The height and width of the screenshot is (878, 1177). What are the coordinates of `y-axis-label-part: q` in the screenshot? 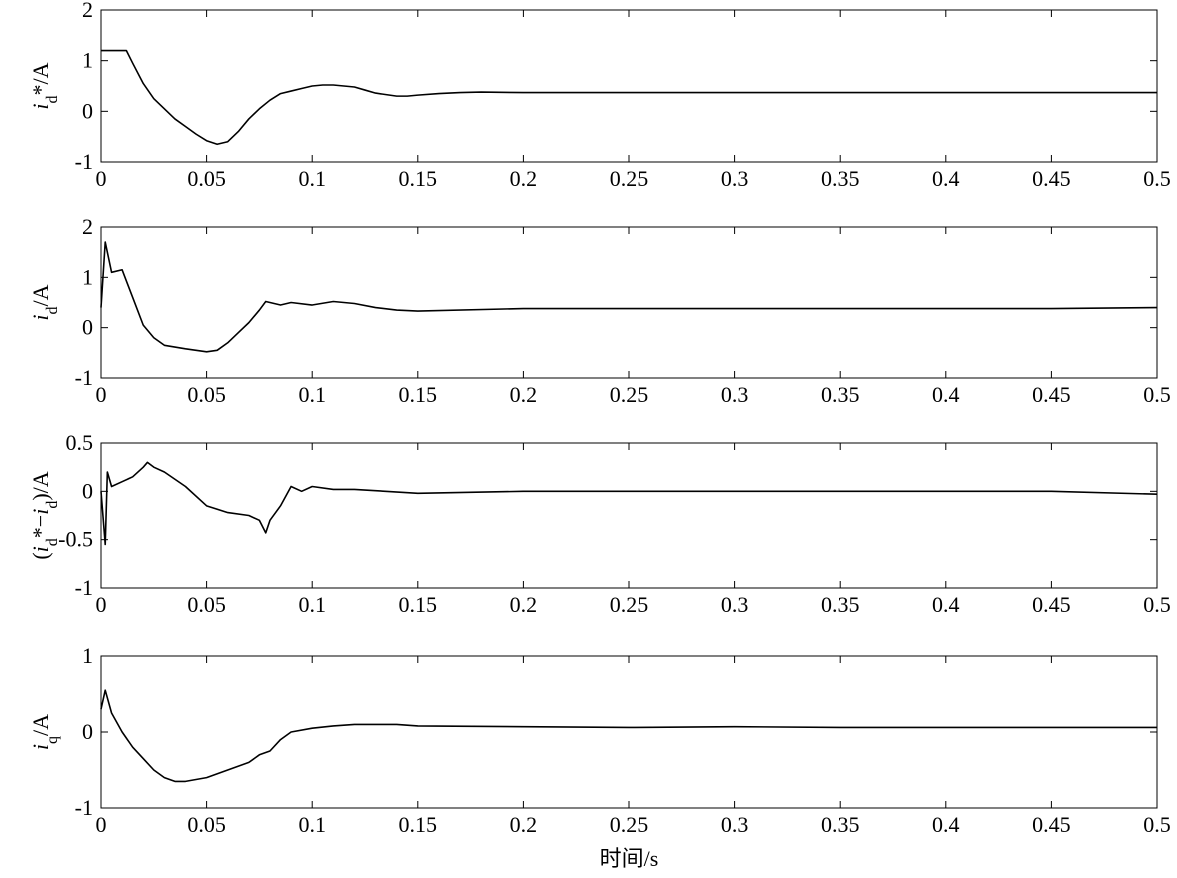 It's located at (52, 740).